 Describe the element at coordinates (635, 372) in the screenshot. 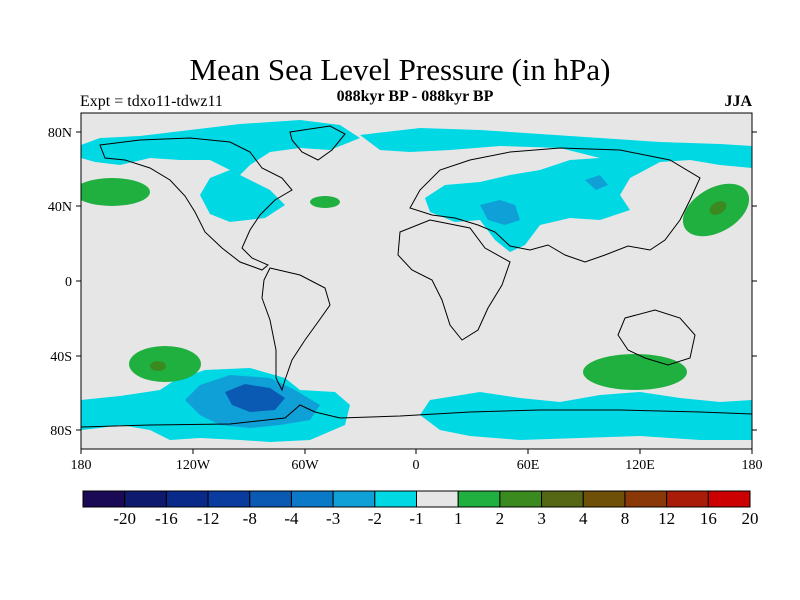

I see `anomaly-tasman` at that location.